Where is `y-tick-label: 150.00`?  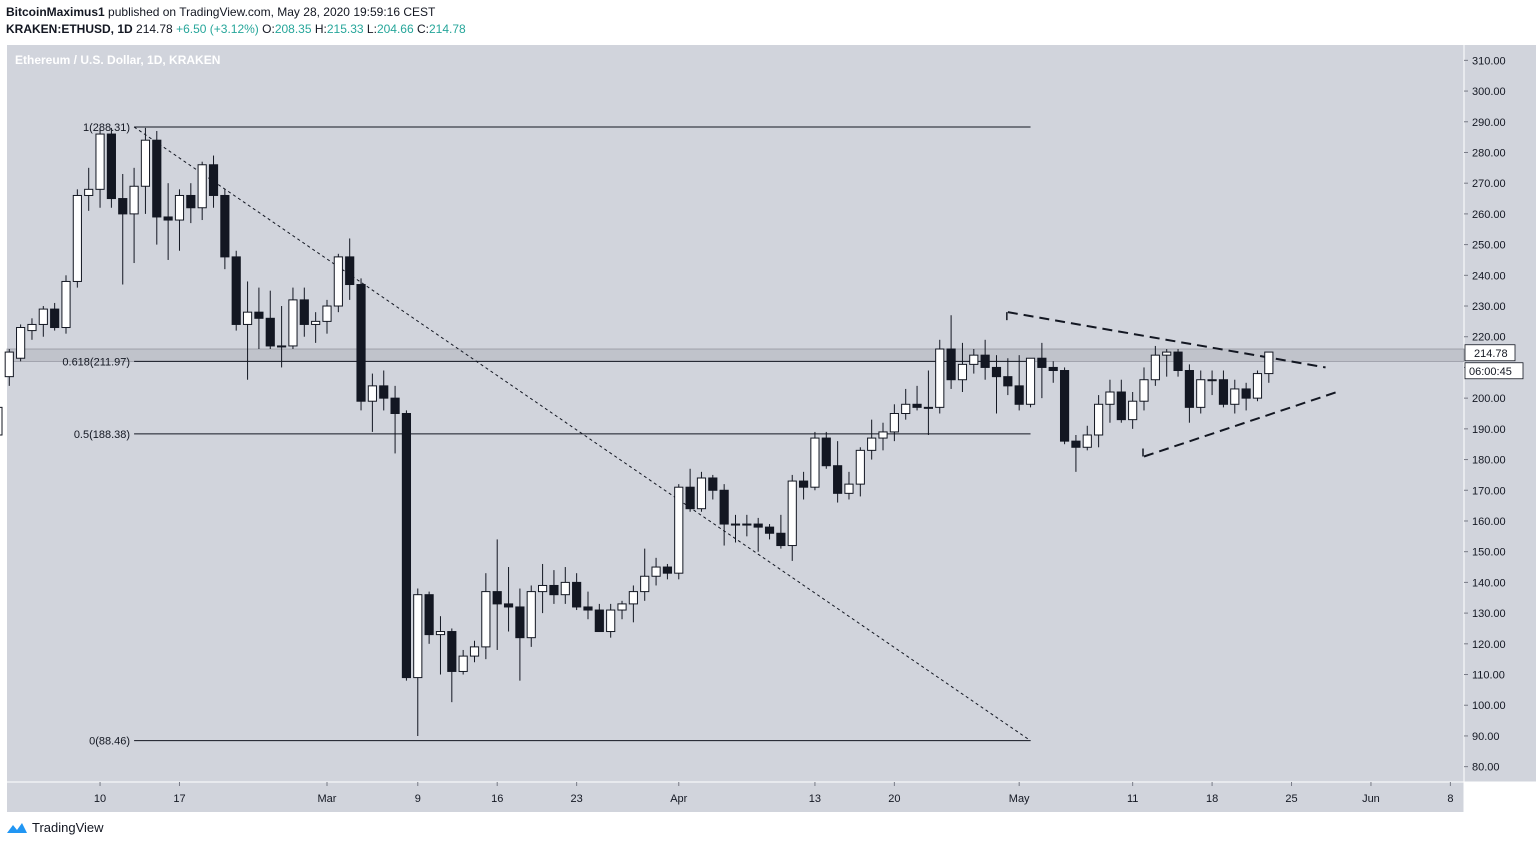 y-tick-label: 150.00 is located at coordinates (1489, 553).